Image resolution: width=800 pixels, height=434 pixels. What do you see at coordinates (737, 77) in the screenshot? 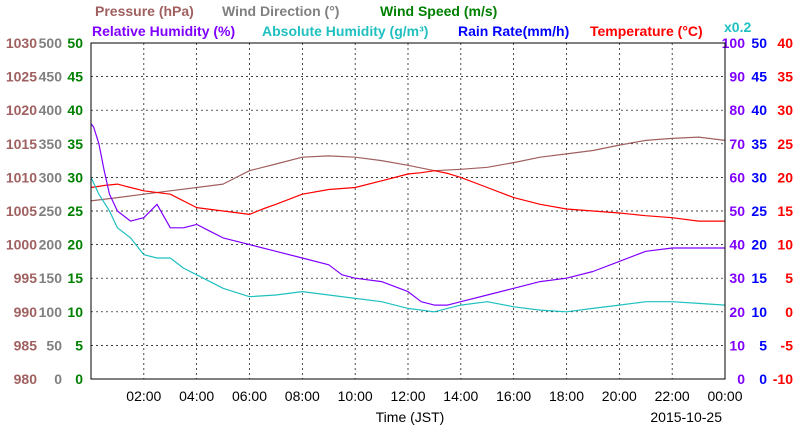
I see `y-tick-label: 90` at bounding box center [737, 77].